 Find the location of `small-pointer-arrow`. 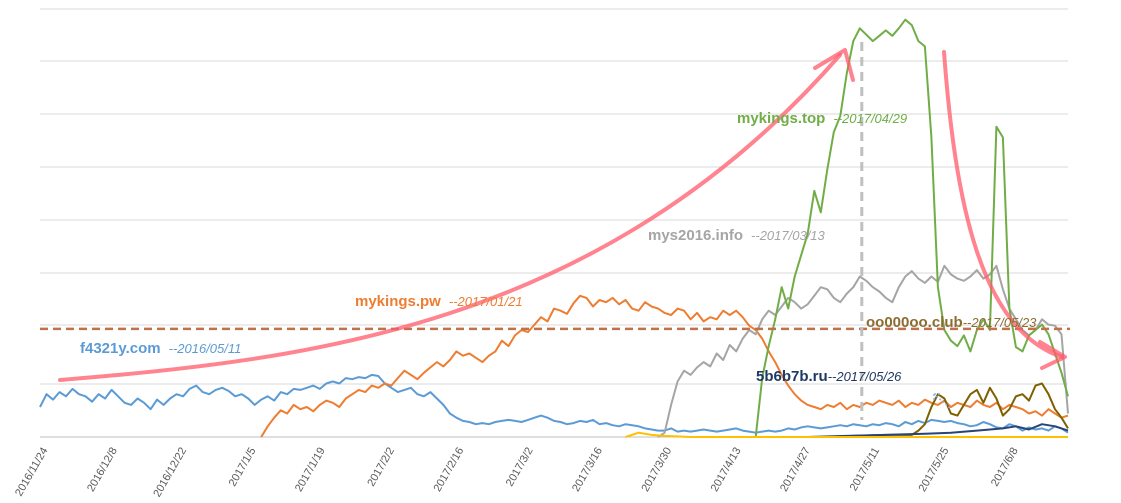

small-pointer-arrow is located at coordinates (942, 401).